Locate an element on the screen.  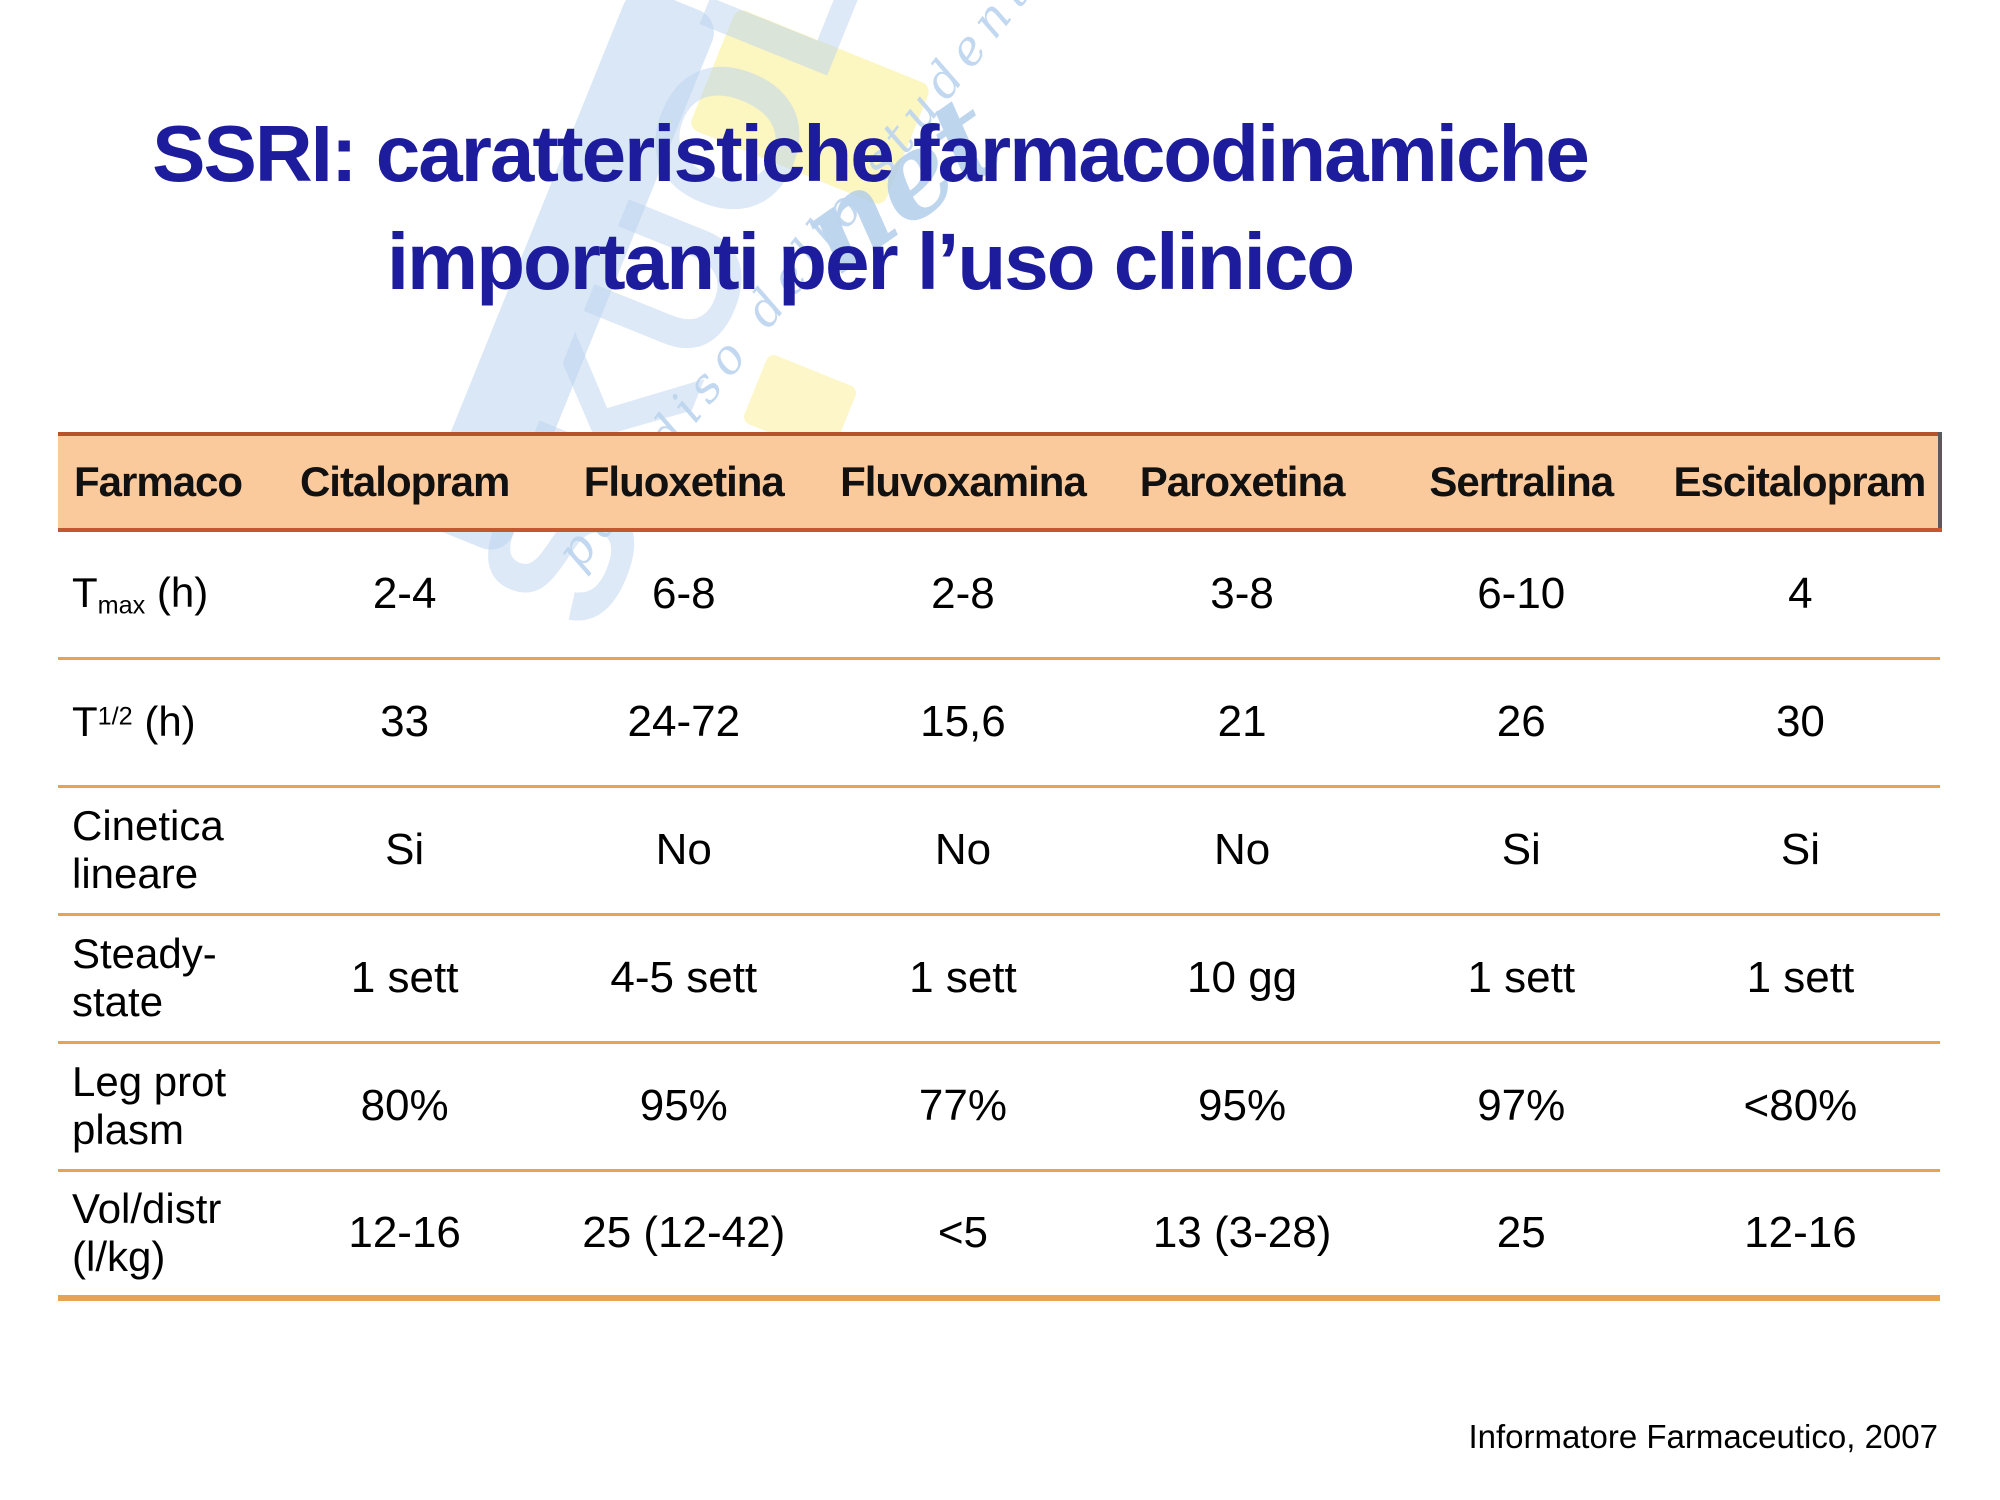
table-row: Leg prot plasm 80% 95% 77% 95% 97% <80% is located at coordinates (999, 1107).